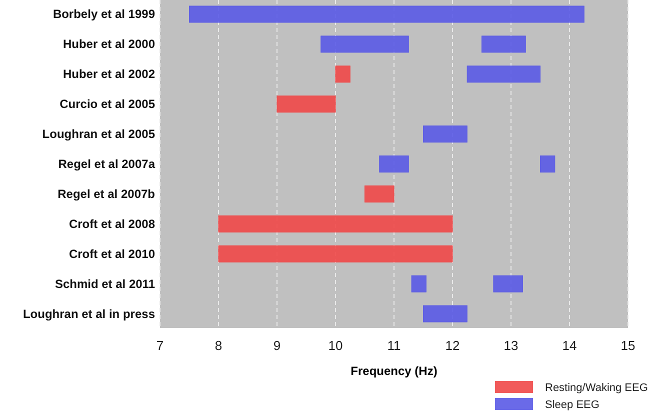 The height and width of the screenshot is (415, 656). Describe the element at coordinates (105, 283) in the screenshot. I see `y-tick-label: Schmid et al 2011` at that location.